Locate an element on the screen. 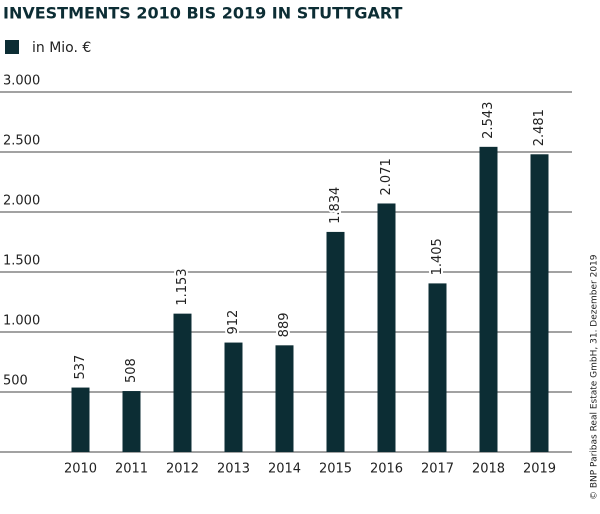 The image size is (600, 514). x-tick-label: 2018 is located at coordinates (488, 469).